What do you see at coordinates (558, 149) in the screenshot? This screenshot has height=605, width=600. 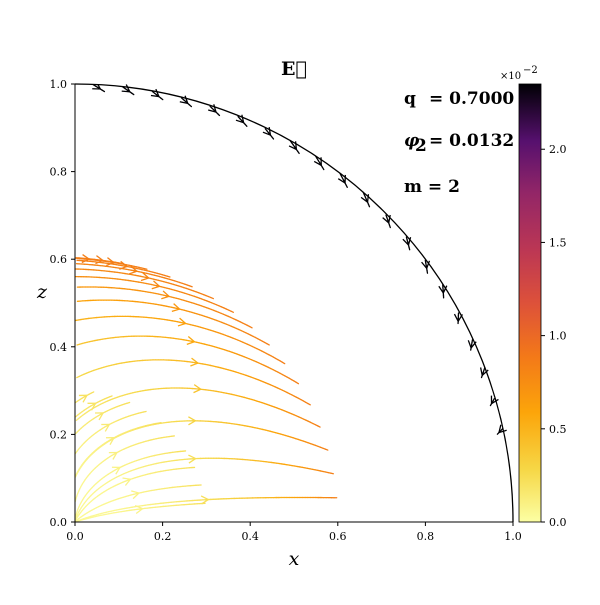 I see `colorbar-tick-label: 2.0` at bounding box center [558, 149].